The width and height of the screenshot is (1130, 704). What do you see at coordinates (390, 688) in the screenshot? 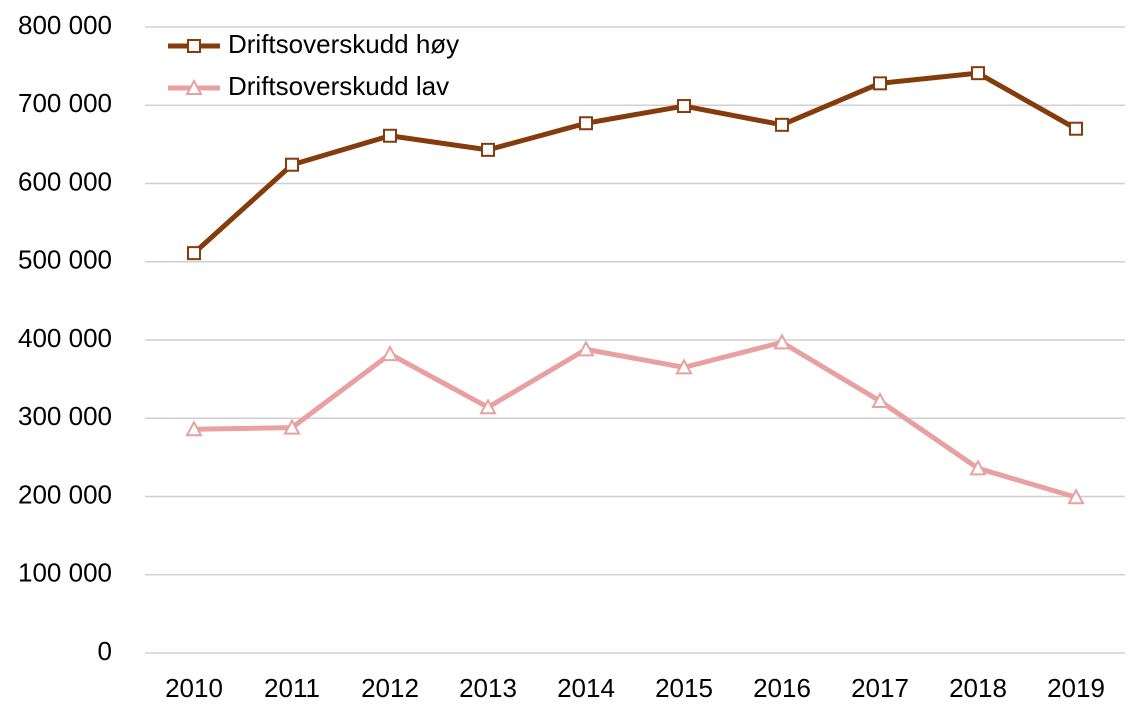
I see `x-tick-label: 2012` at bounding box center [390, 688].